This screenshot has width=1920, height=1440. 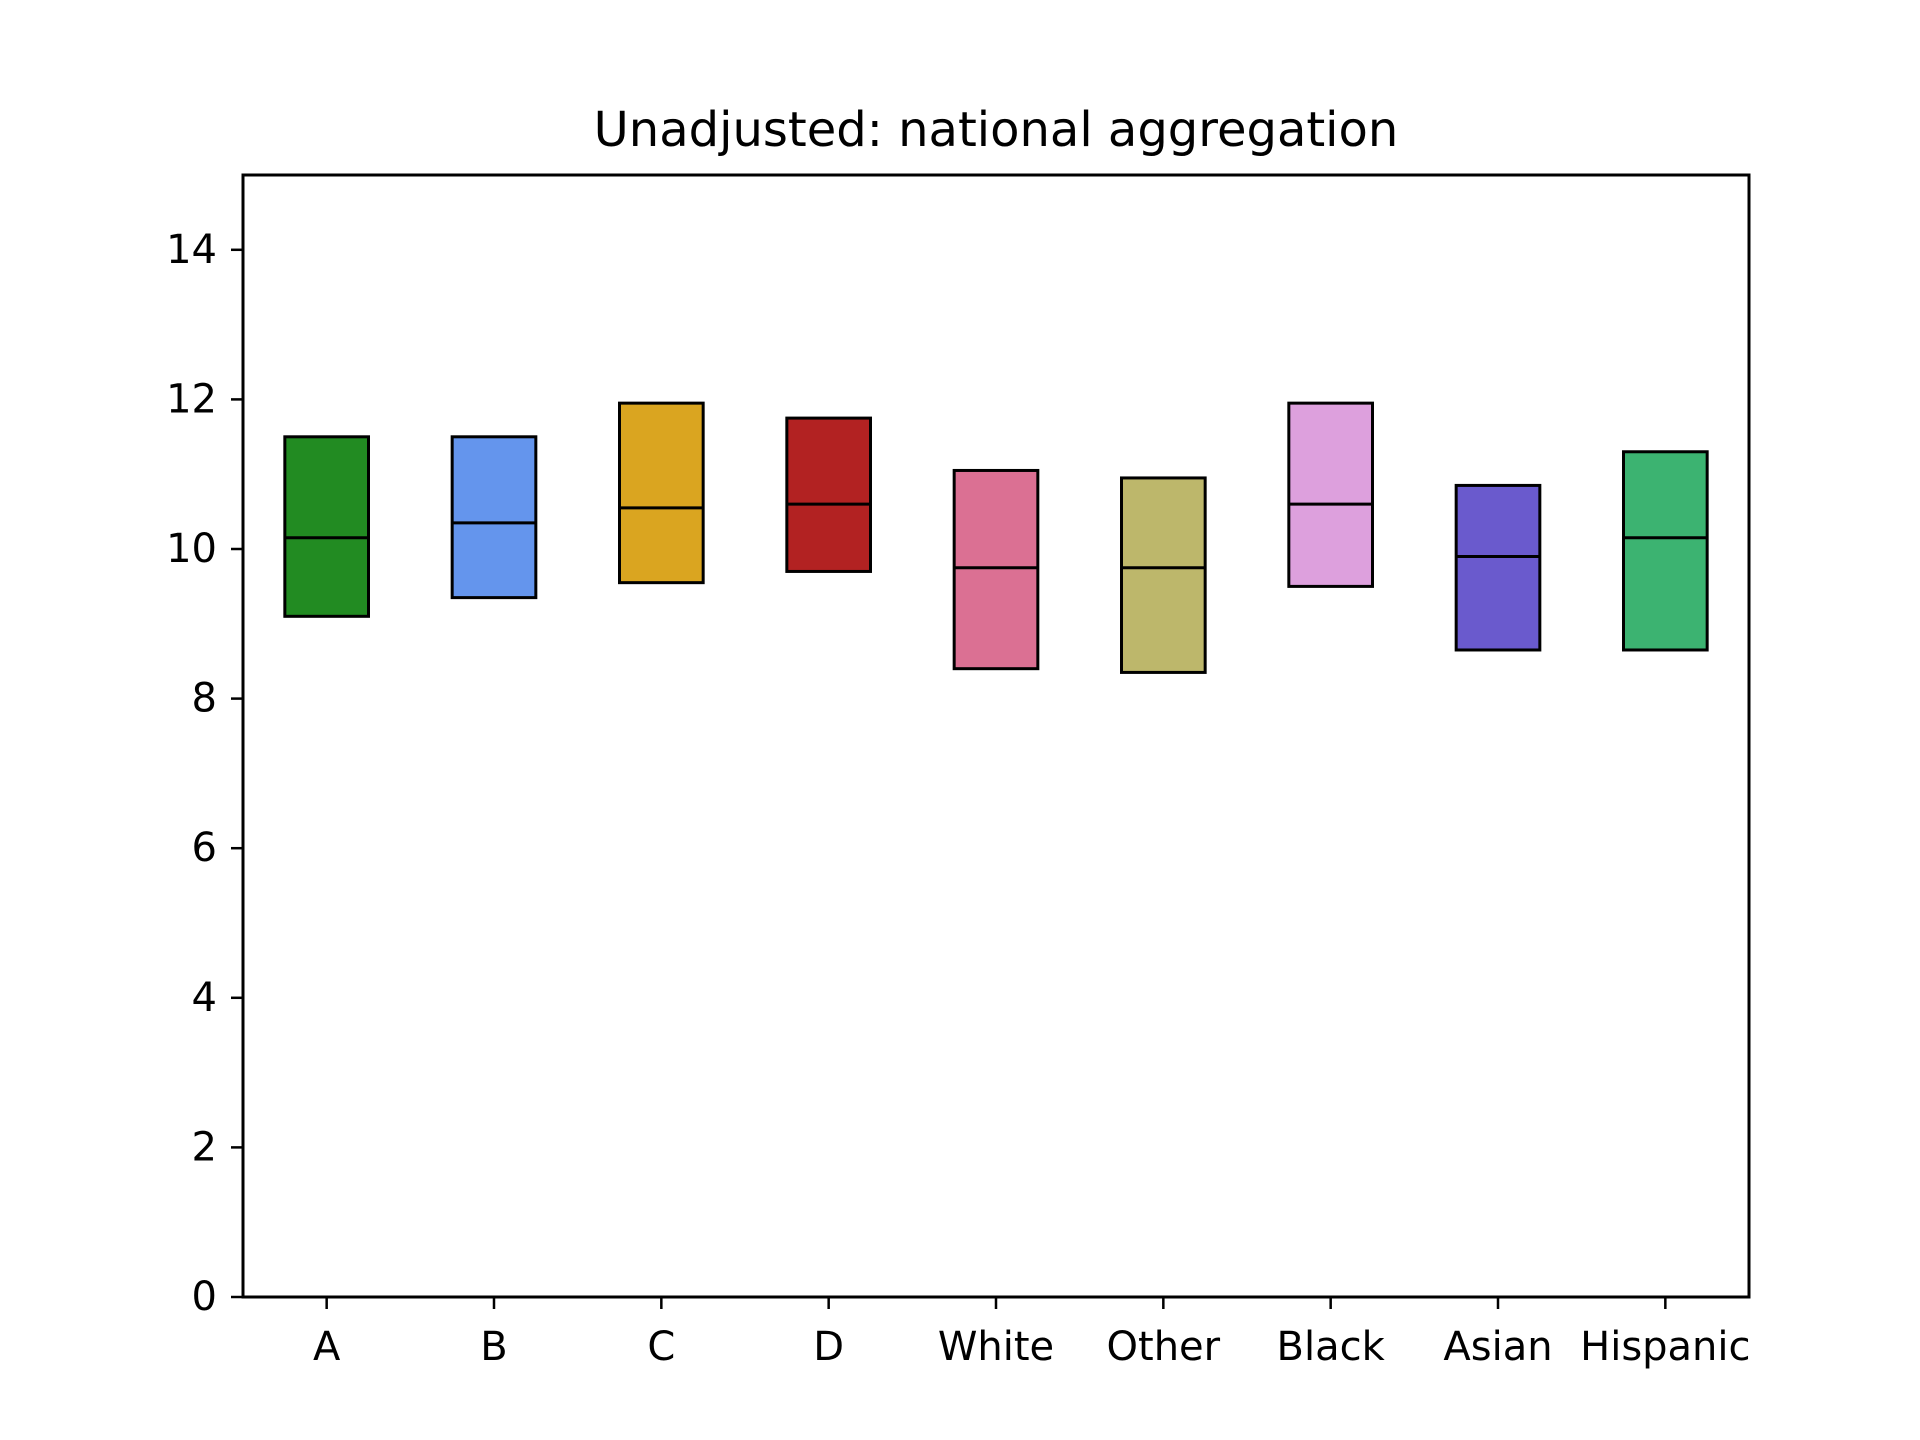 I want to click on box-other, so click(x=1163, y=575).